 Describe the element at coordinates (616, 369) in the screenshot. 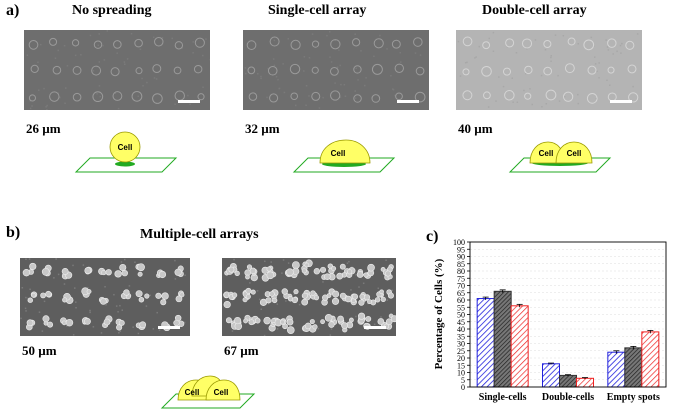

I see `bar-1-empty-spots` at that location.